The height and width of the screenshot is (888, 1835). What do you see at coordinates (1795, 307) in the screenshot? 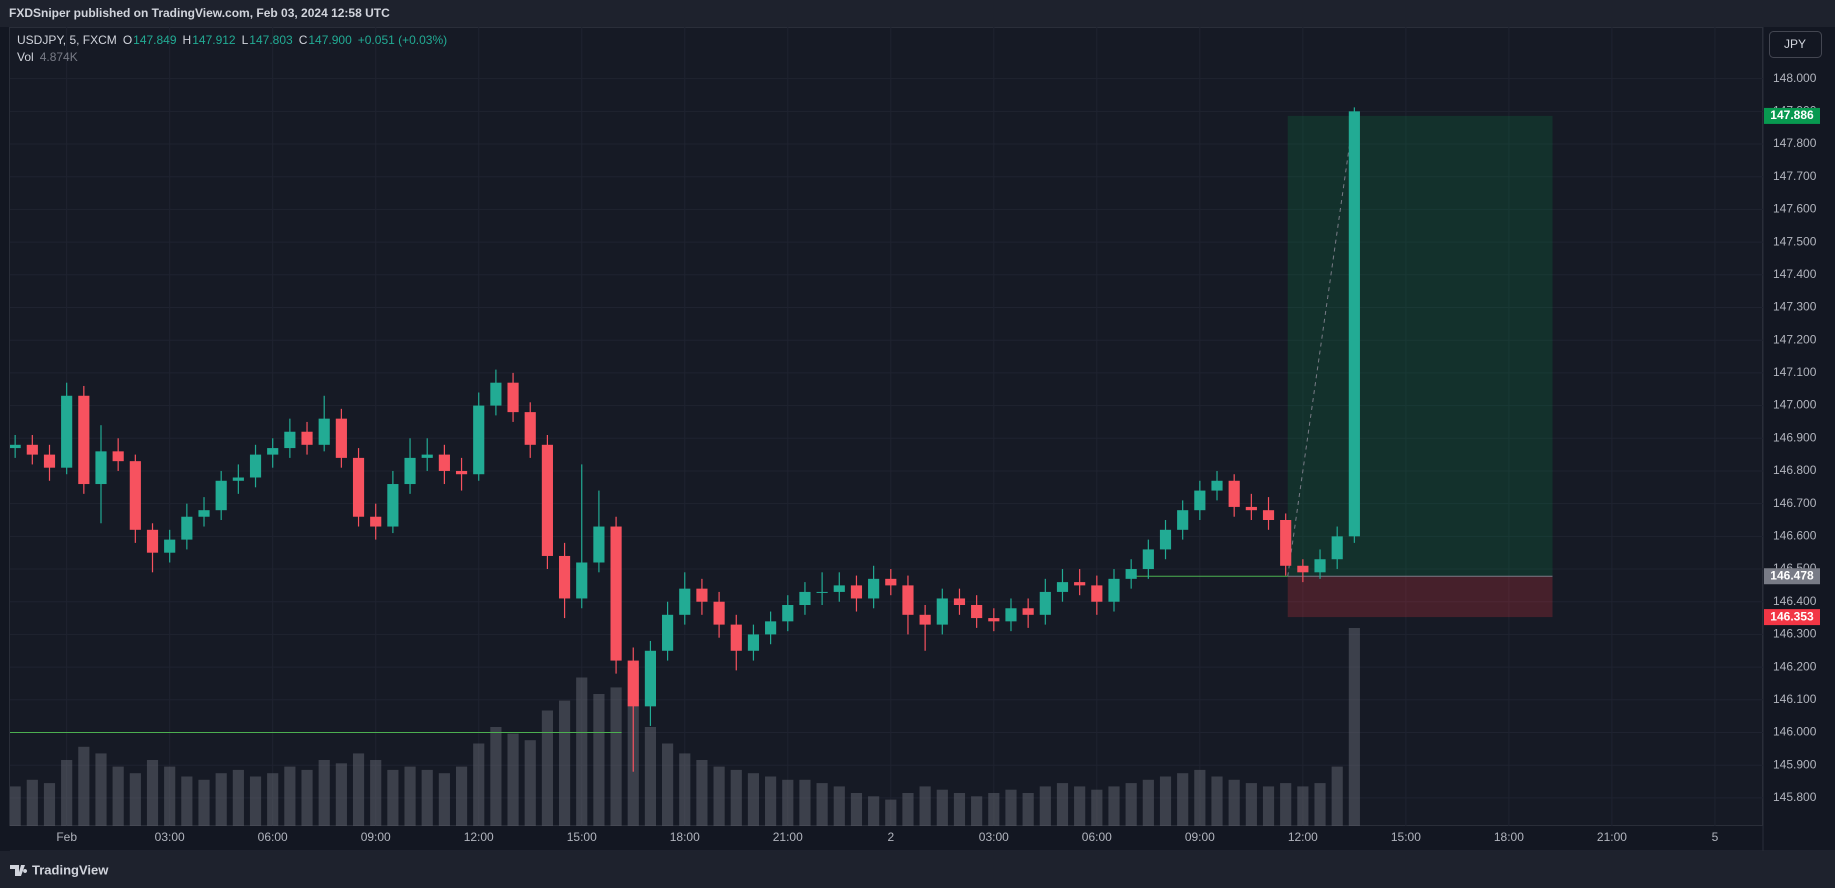
I see `y-tick-label: 147.300` at bounding box center [1795, 307].